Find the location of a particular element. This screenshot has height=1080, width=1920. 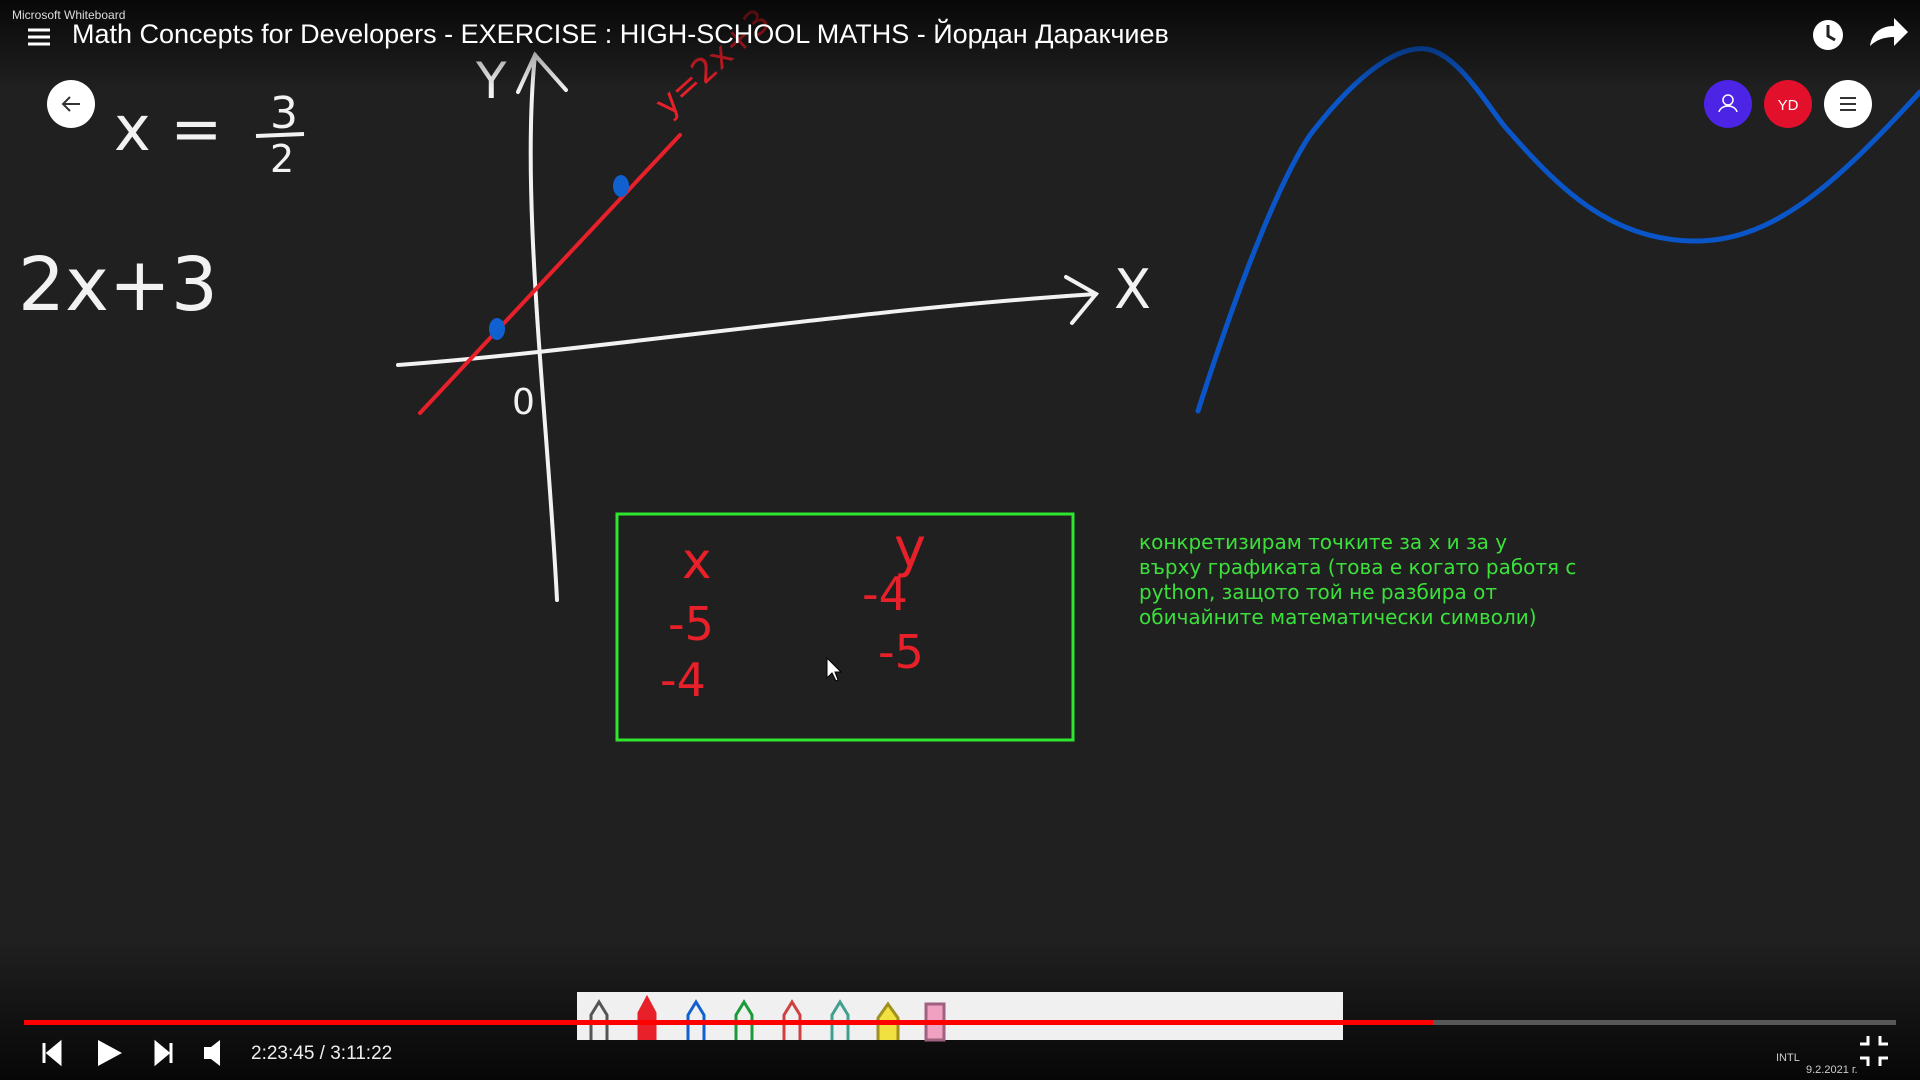

progress-played is located at coordinates (728, 1022).